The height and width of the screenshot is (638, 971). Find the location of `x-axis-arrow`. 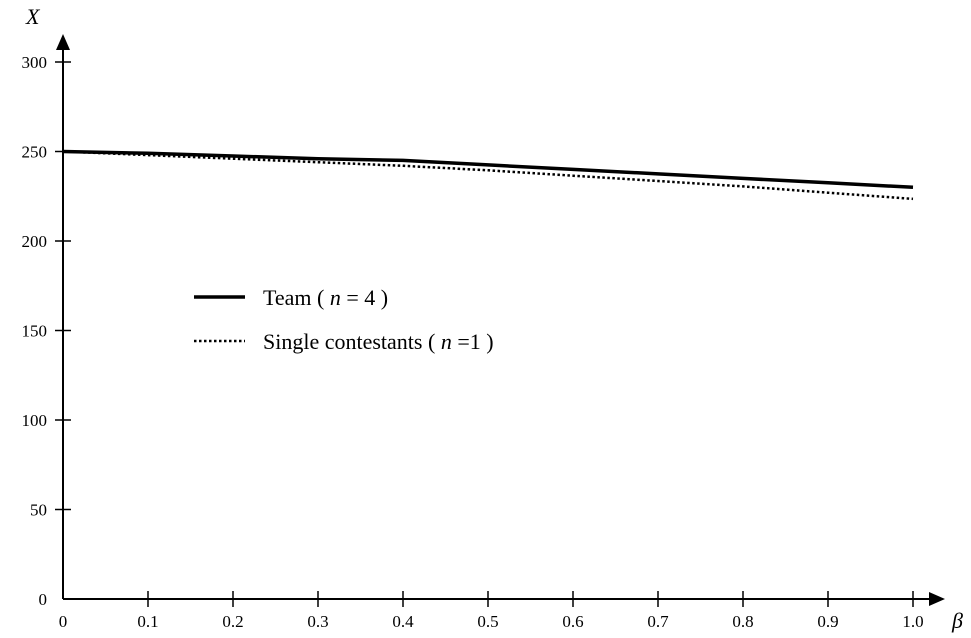

x-axis-arrow is located at coordinates (937, 599).